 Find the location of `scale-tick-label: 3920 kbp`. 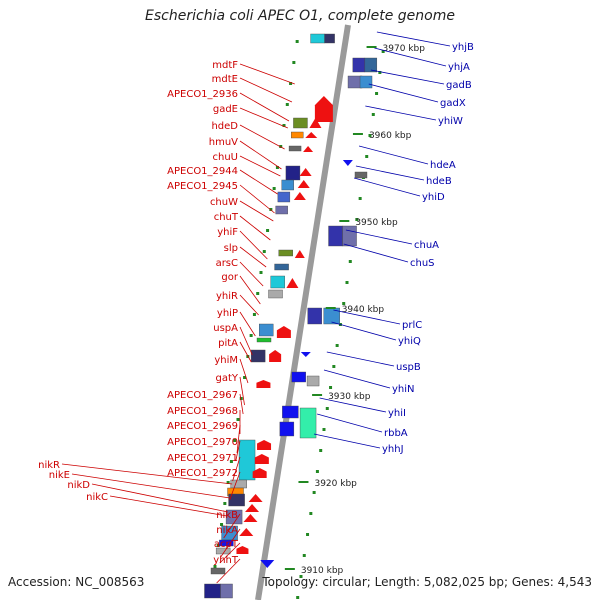

scale-tick-label: 3920 kbp is located at coordinates (335, 484).